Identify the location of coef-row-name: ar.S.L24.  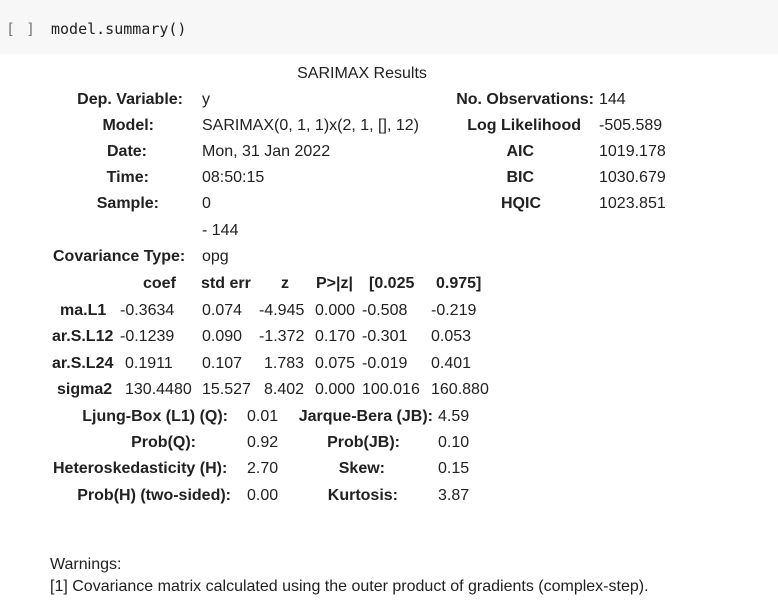
(83, 363).